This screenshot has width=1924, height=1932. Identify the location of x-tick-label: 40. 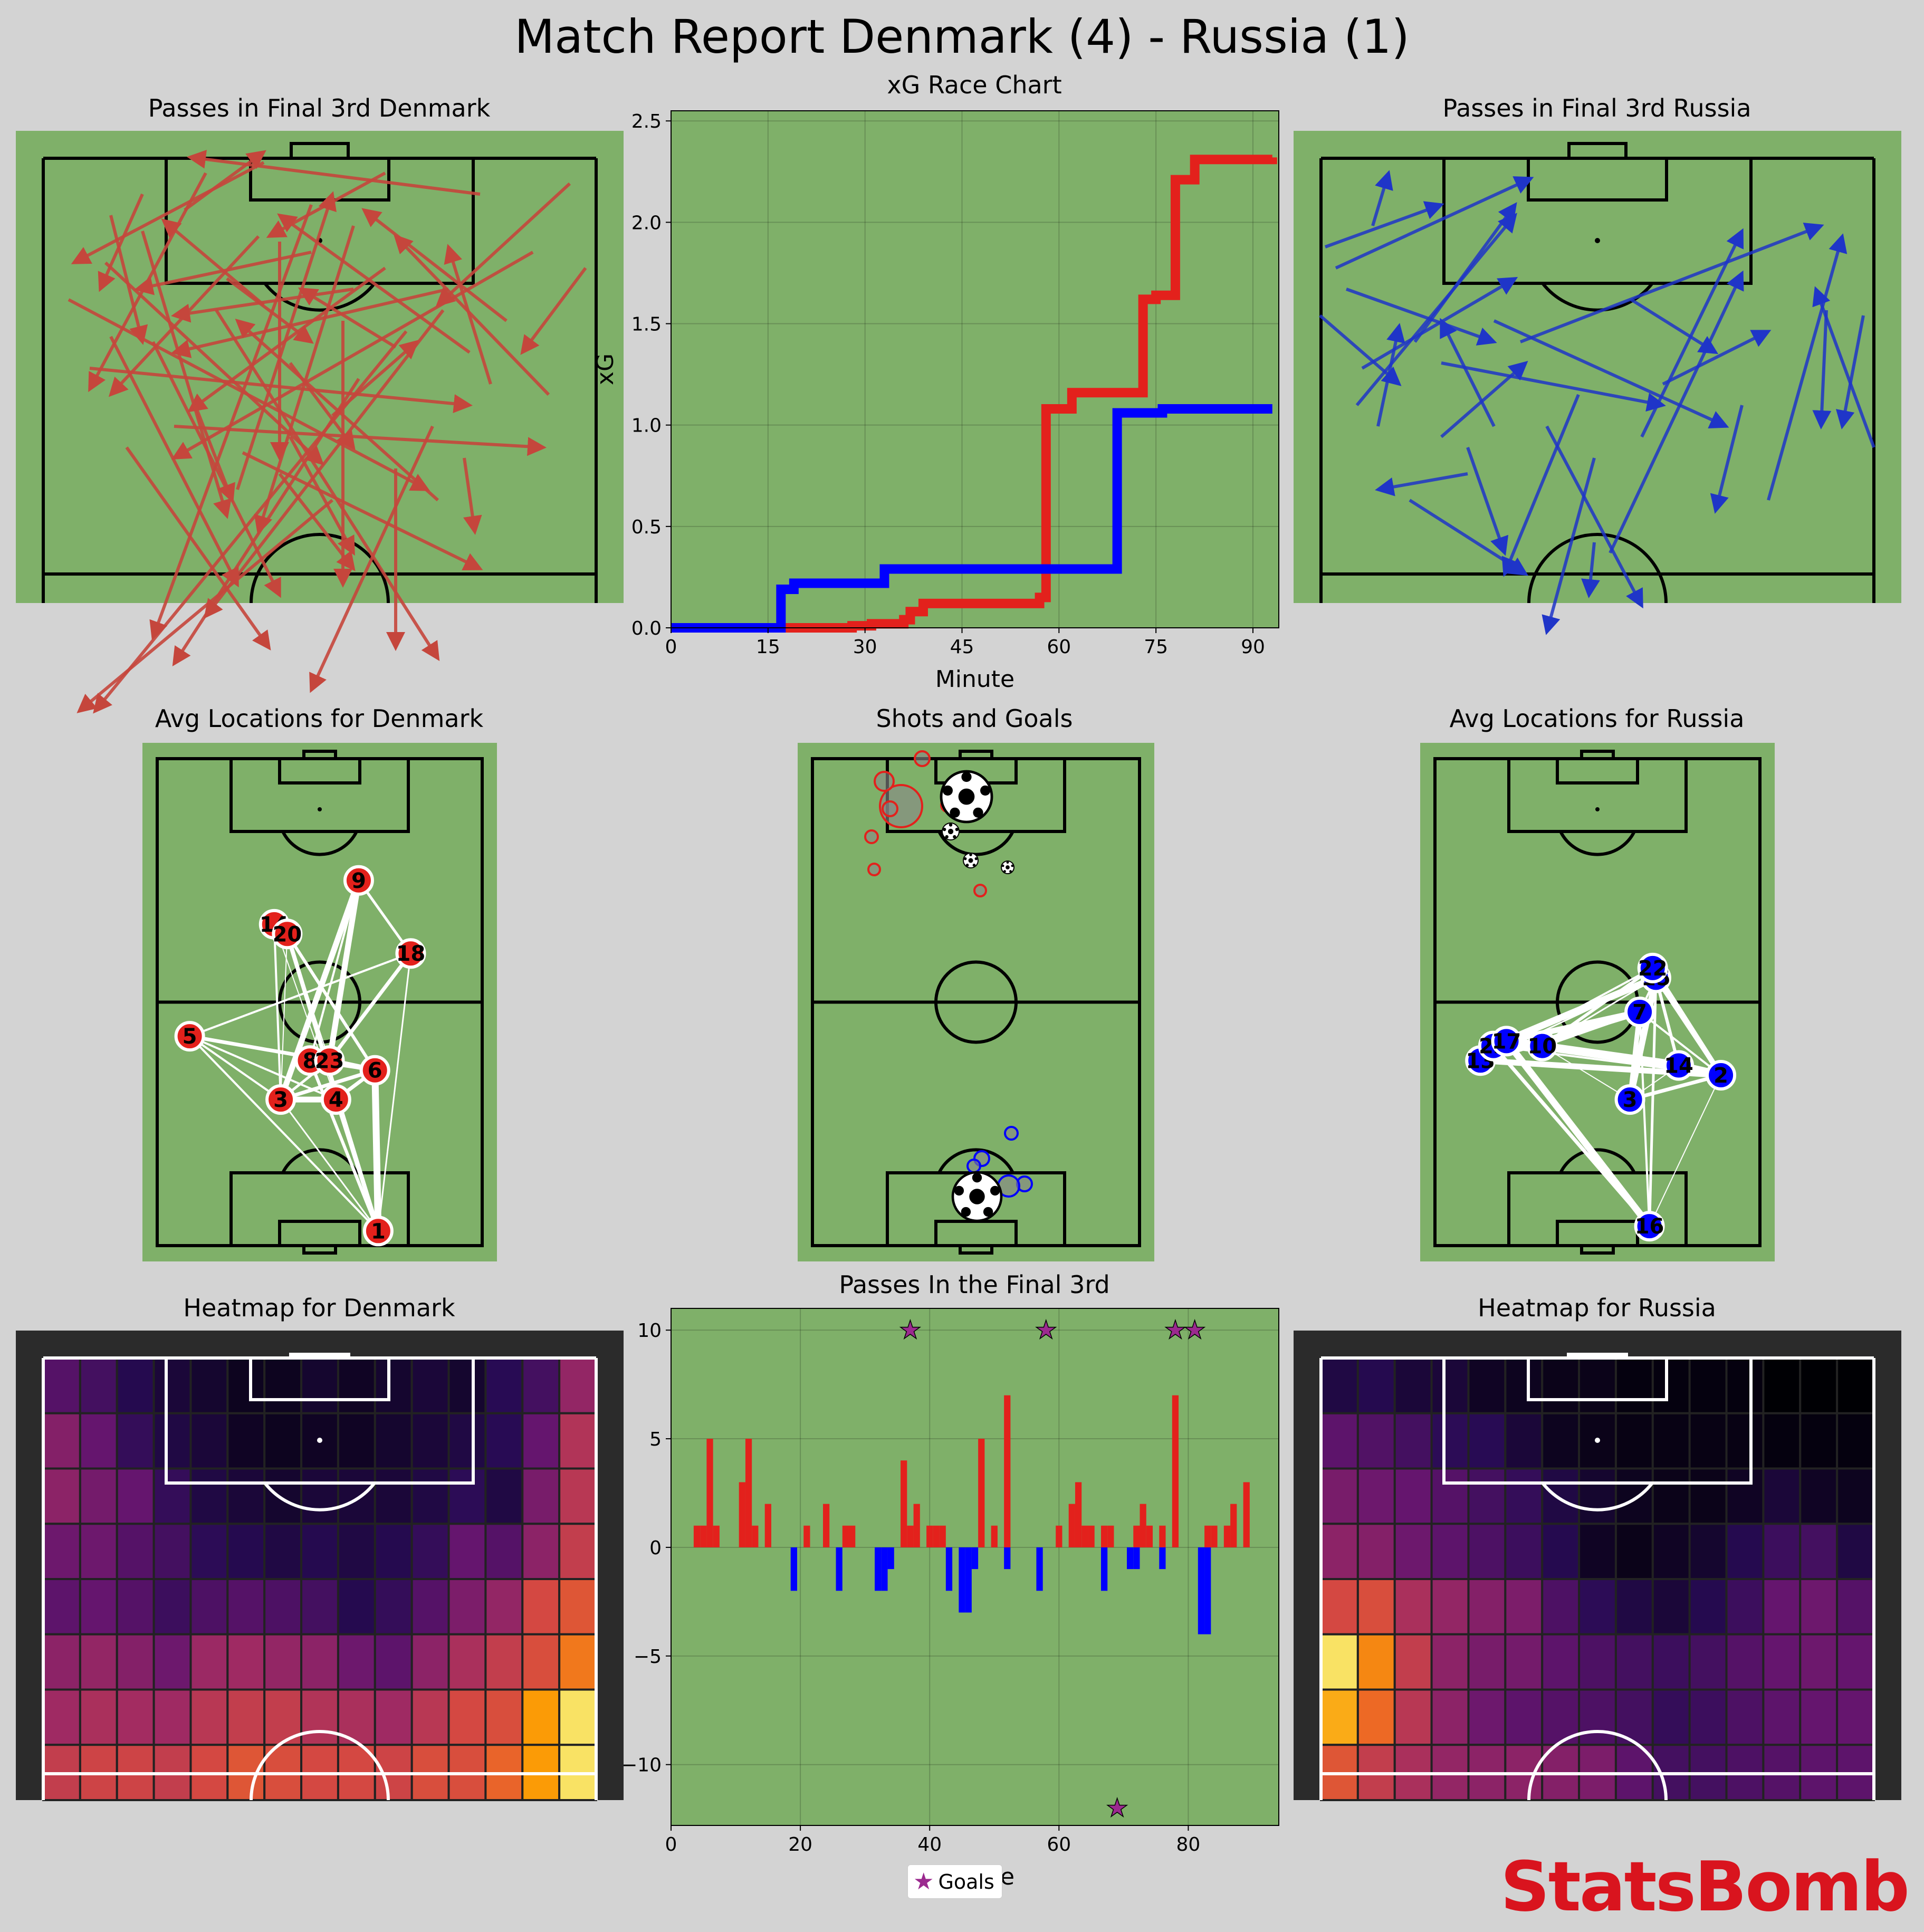
(929, 1845).